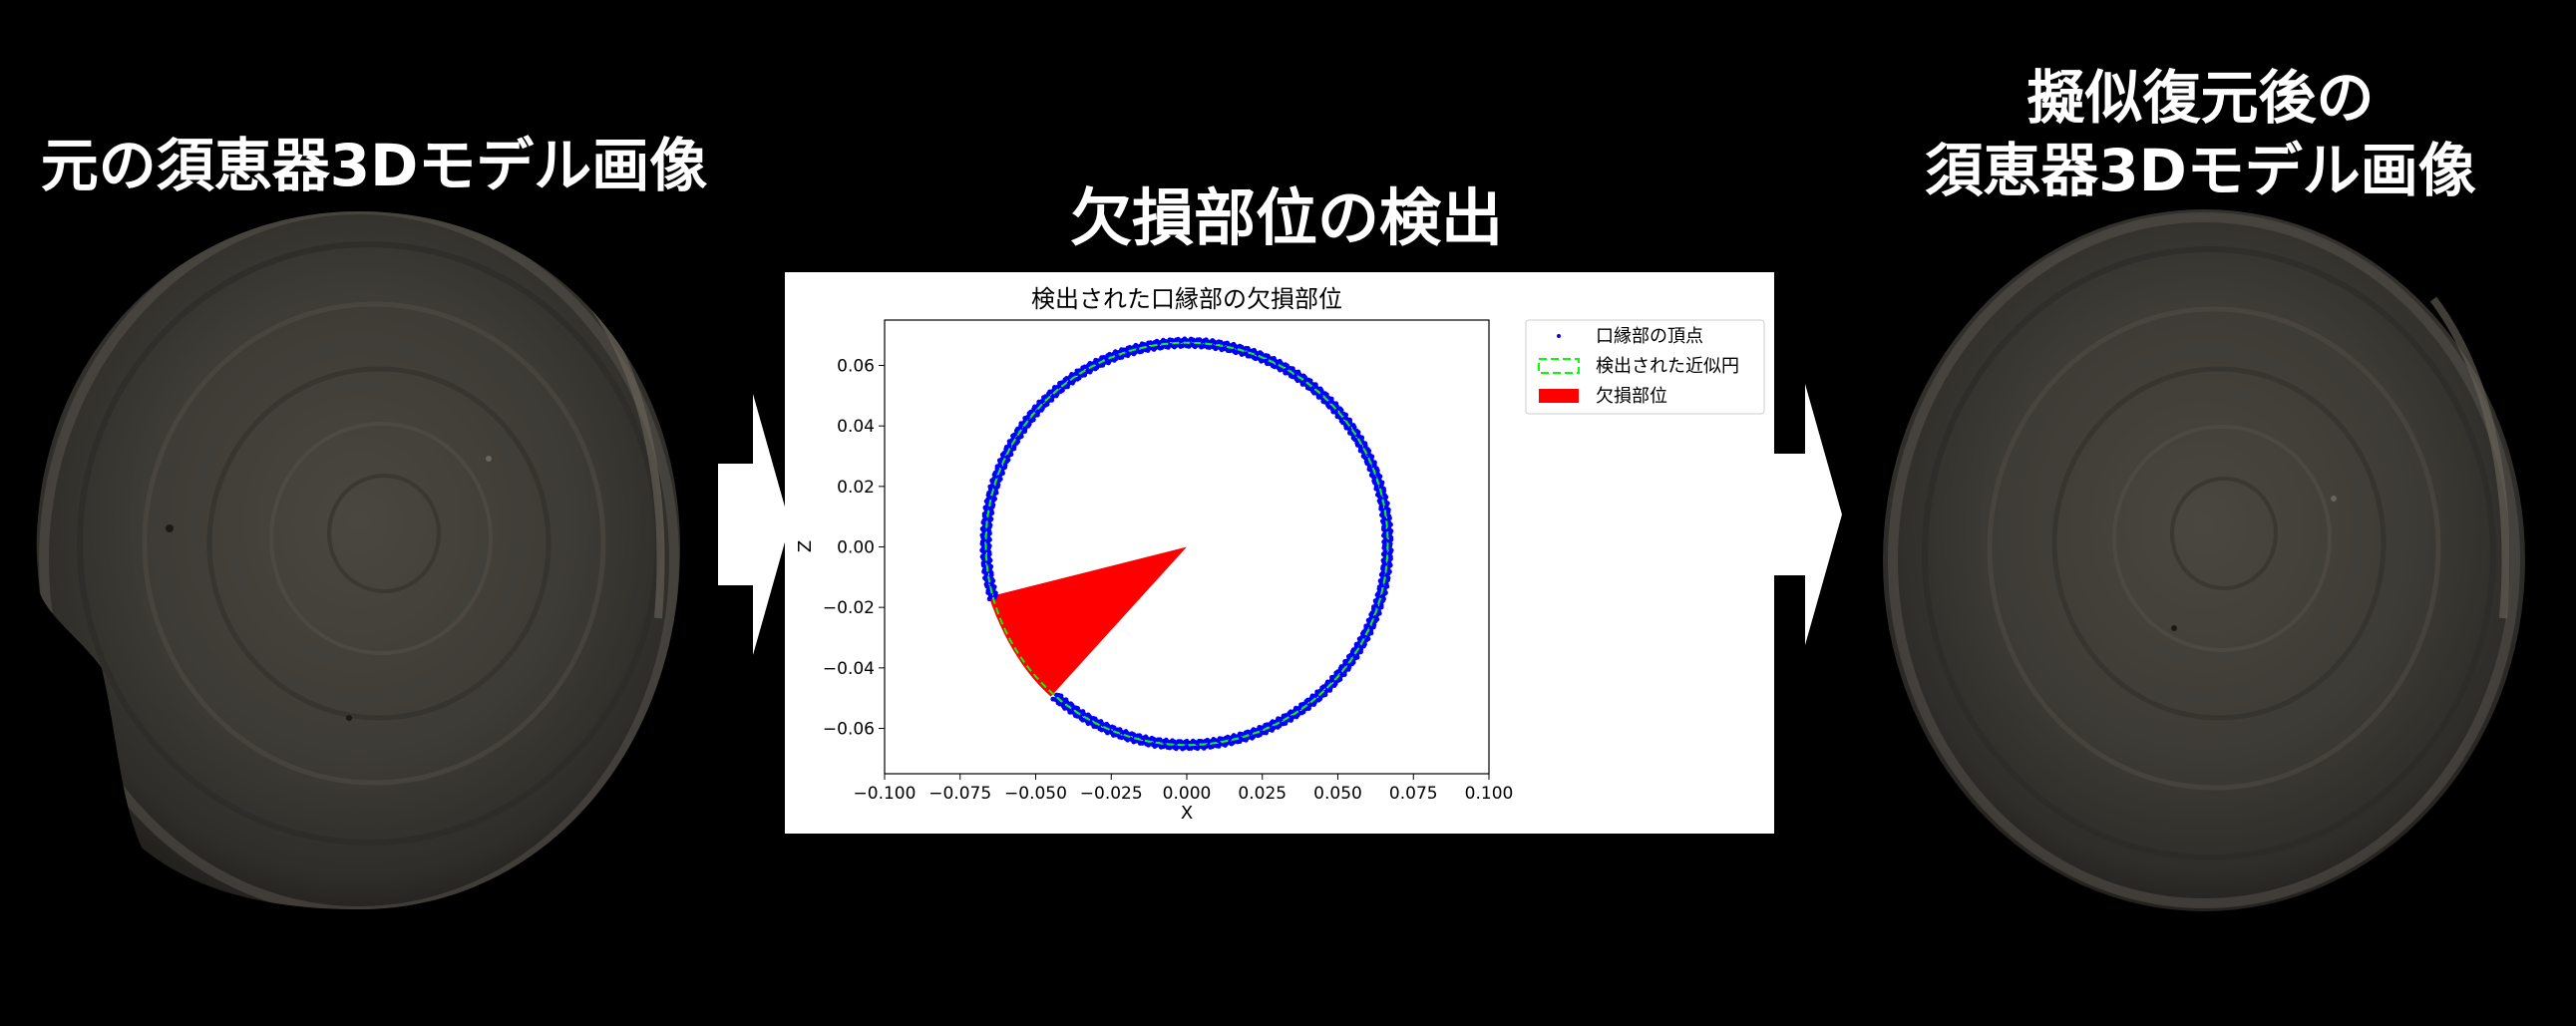 The width and height of the screenshot is (2576, 1026). What do you see at coordinates (1559, 336) in the screenshot?
I see `legend-marker-vertices` at bounding box center [1559, 336].